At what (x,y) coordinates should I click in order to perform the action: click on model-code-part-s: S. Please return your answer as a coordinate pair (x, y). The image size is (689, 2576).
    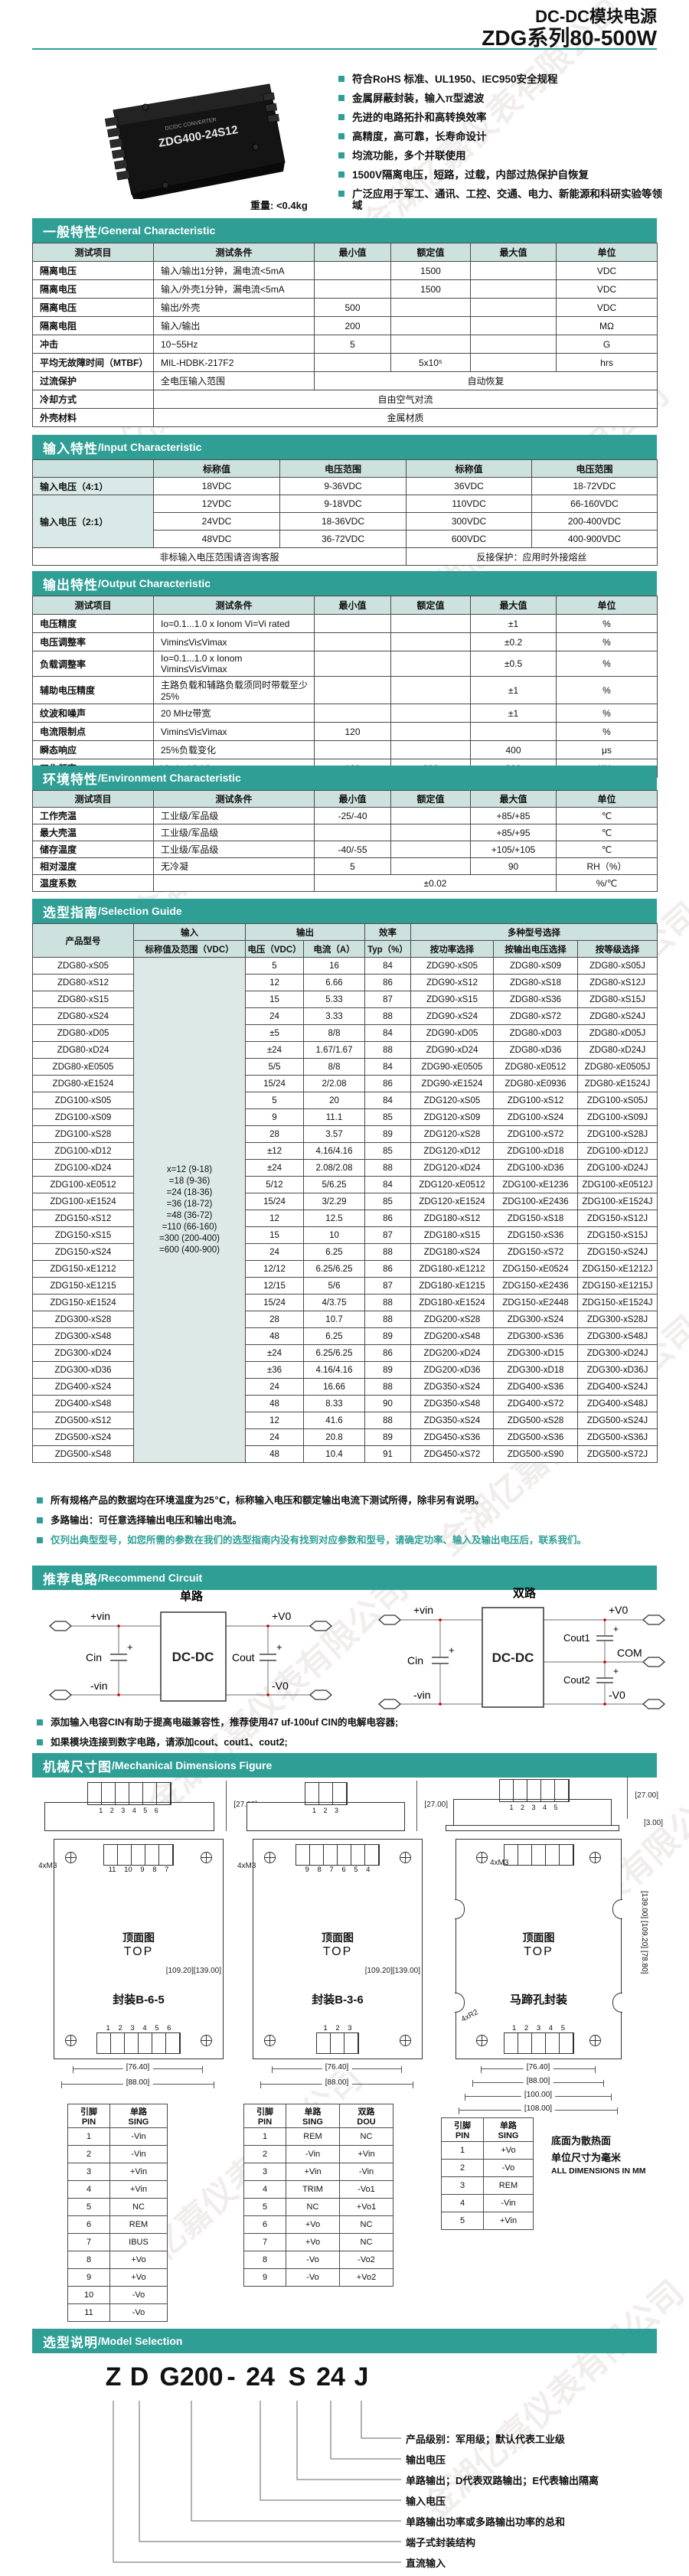
    Looking at the image, I should click on (297, 2377).